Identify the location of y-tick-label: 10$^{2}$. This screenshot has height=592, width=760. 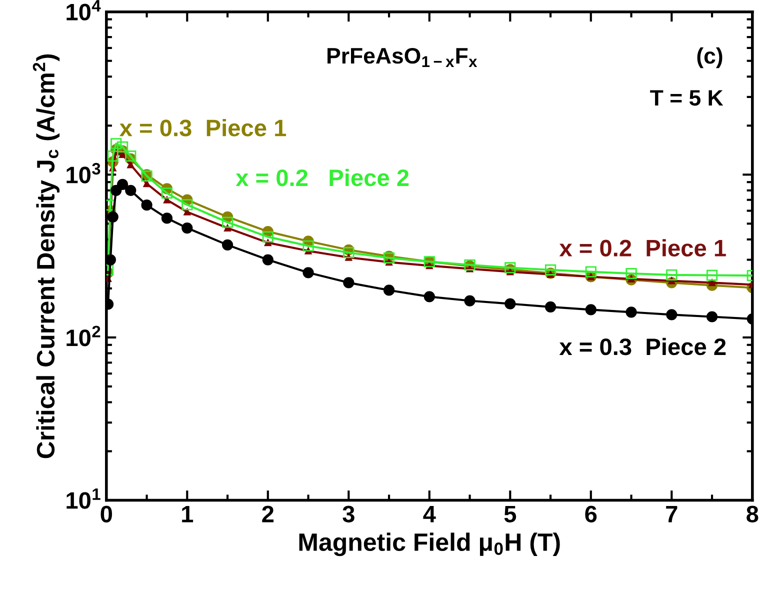
(83, 336).